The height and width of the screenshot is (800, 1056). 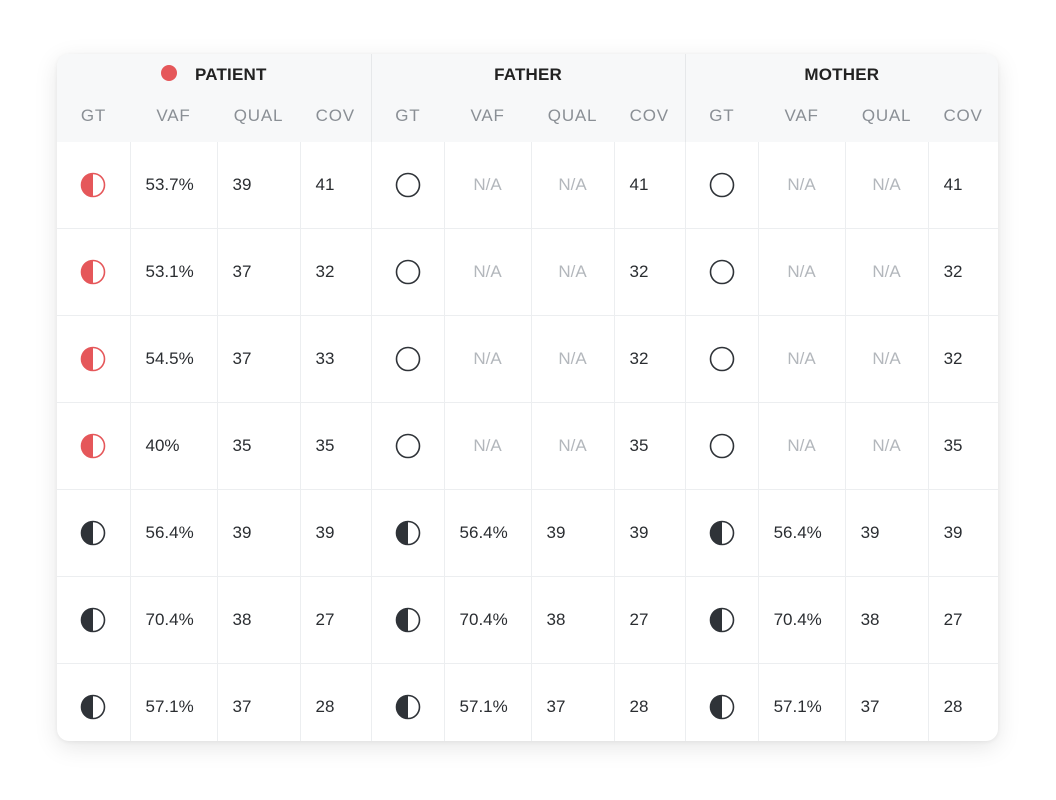 I want to click on table-row: 53.1% 37 32 N/A N/A 32 N/A N/A 32, so click(x=527, y=272).